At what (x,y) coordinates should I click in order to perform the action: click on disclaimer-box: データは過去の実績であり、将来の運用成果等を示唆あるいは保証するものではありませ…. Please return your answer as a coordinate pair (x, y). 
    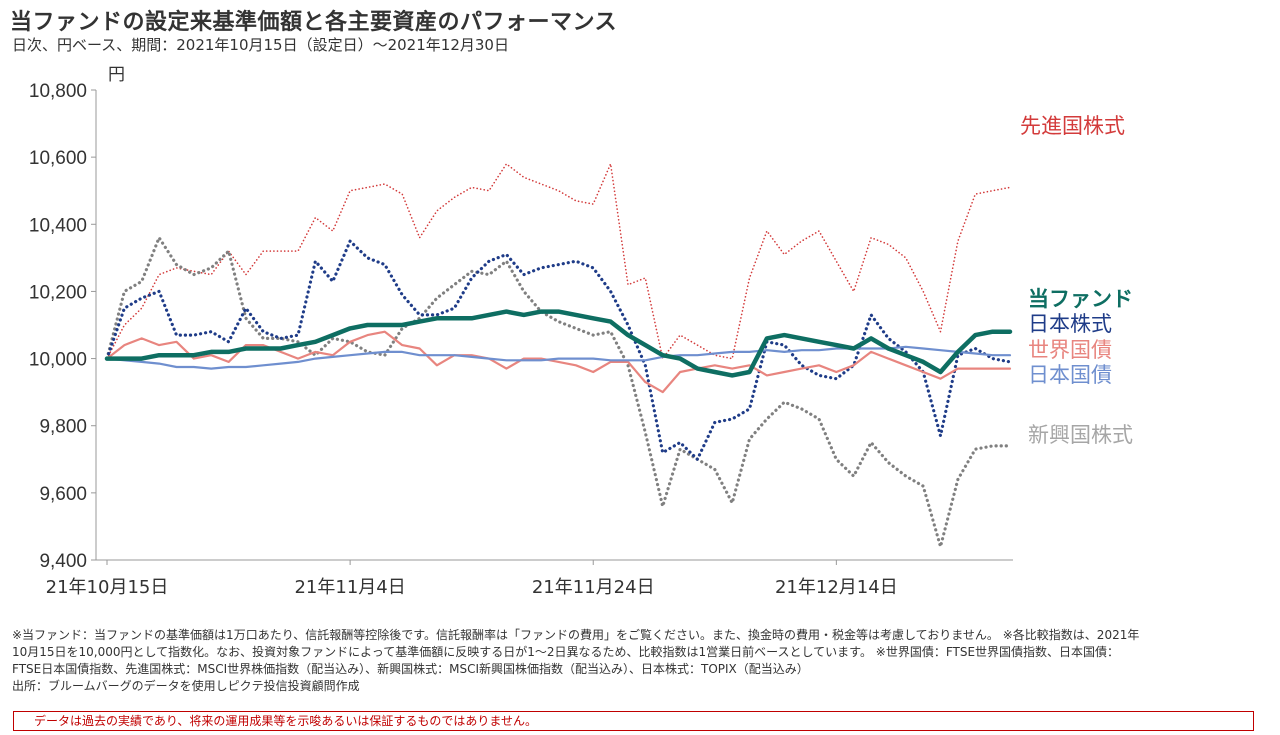
    Looking at the image, I should click on (633, 721).